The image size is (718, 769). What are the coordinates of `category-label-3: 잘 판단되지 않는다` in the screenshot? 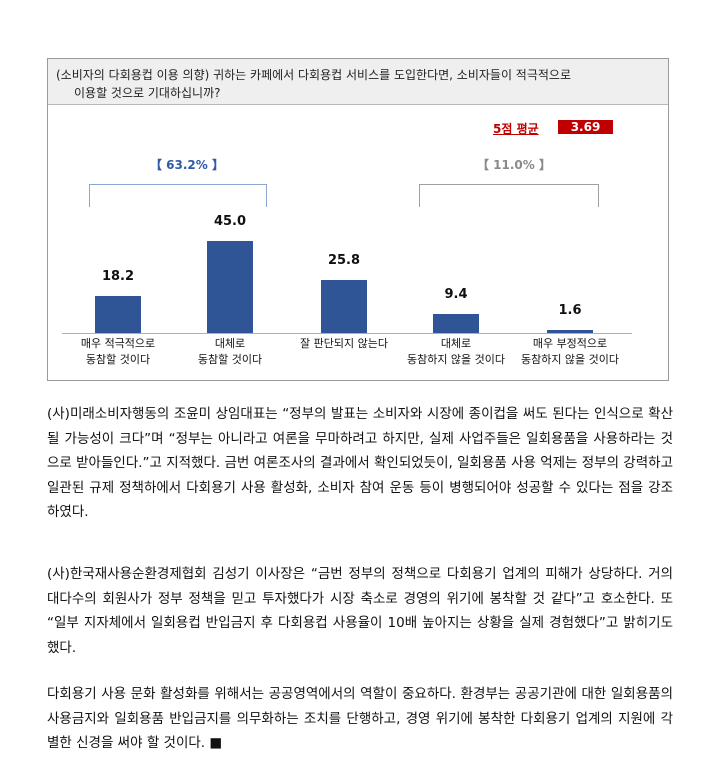 It's located at (344, 344).